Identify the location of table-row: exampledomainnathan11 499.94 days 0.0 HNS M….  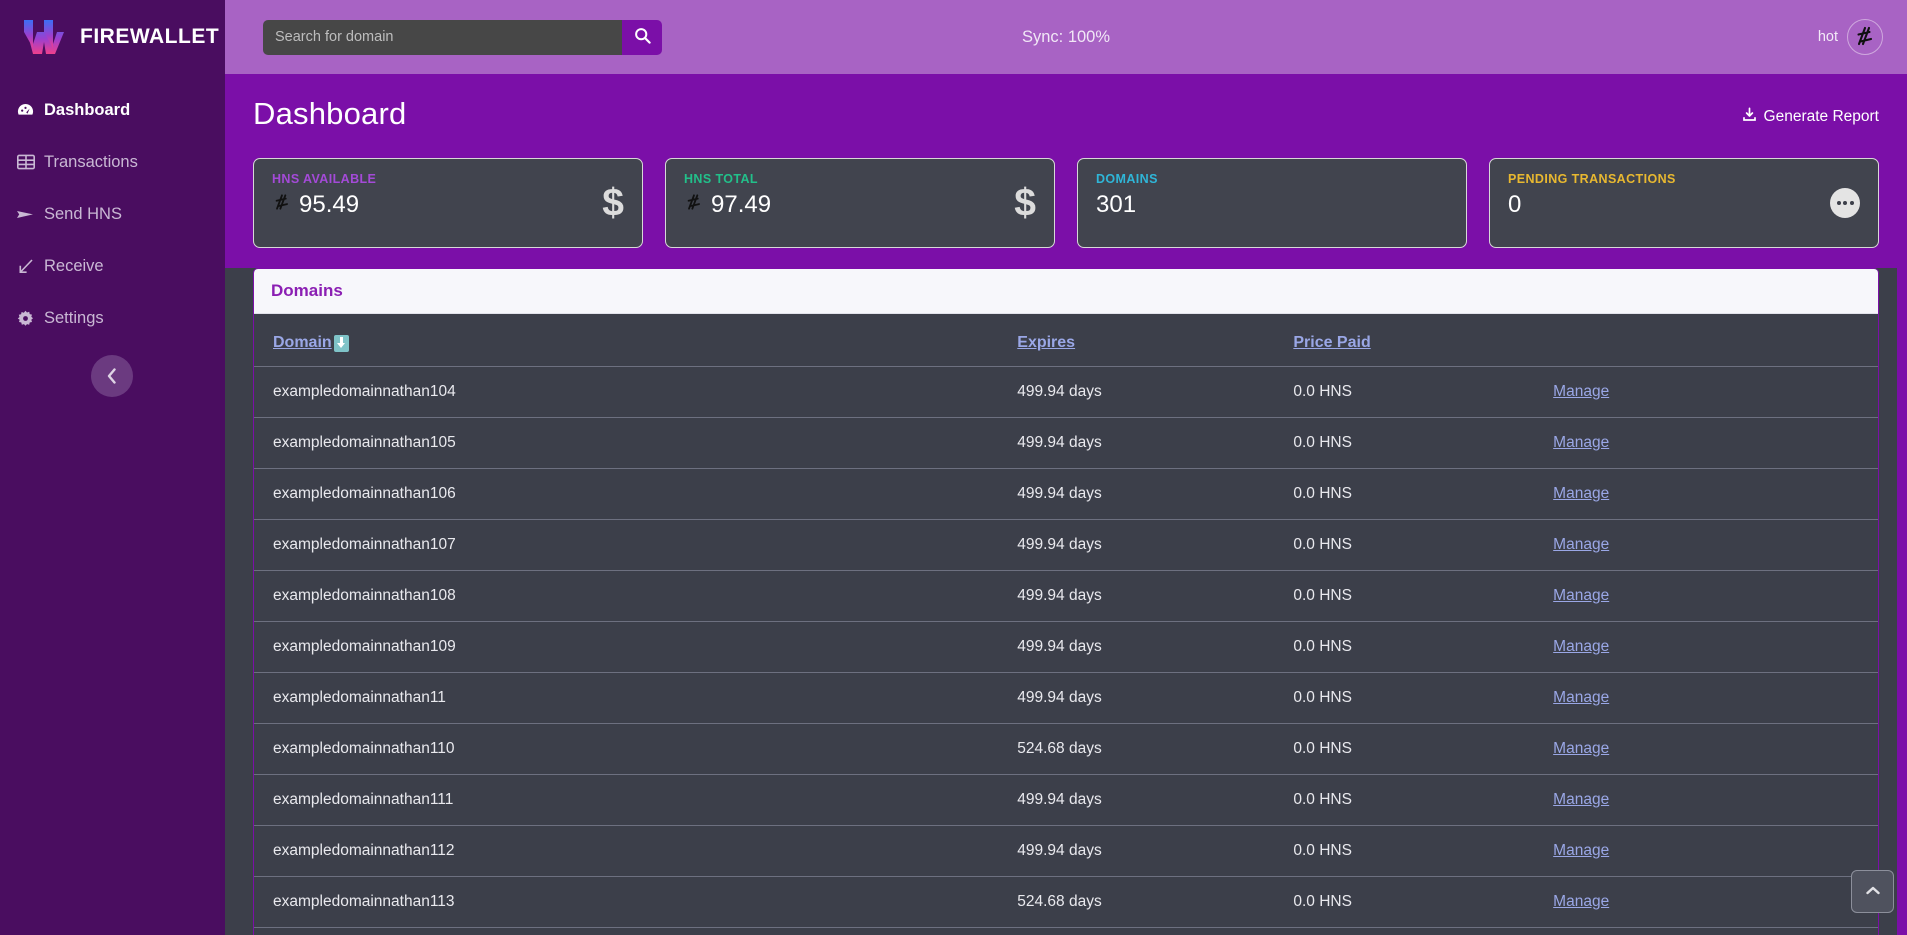
(1066, 698).